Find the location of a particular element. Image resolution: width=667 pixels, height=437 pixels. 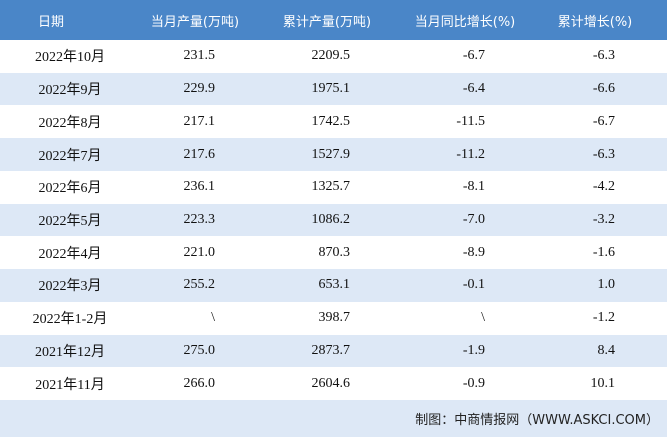

value-cell: -8.1 is located at coordinates (473, 187).